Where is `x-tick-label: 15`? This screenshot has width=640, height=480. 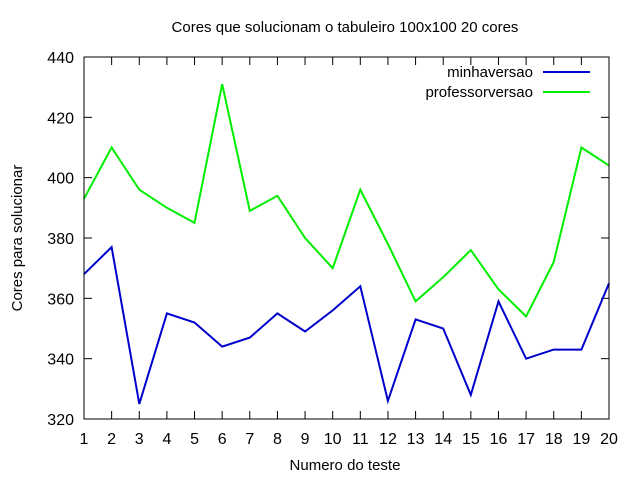 x-tick-label: 15 is located at coordinates (471, 439).